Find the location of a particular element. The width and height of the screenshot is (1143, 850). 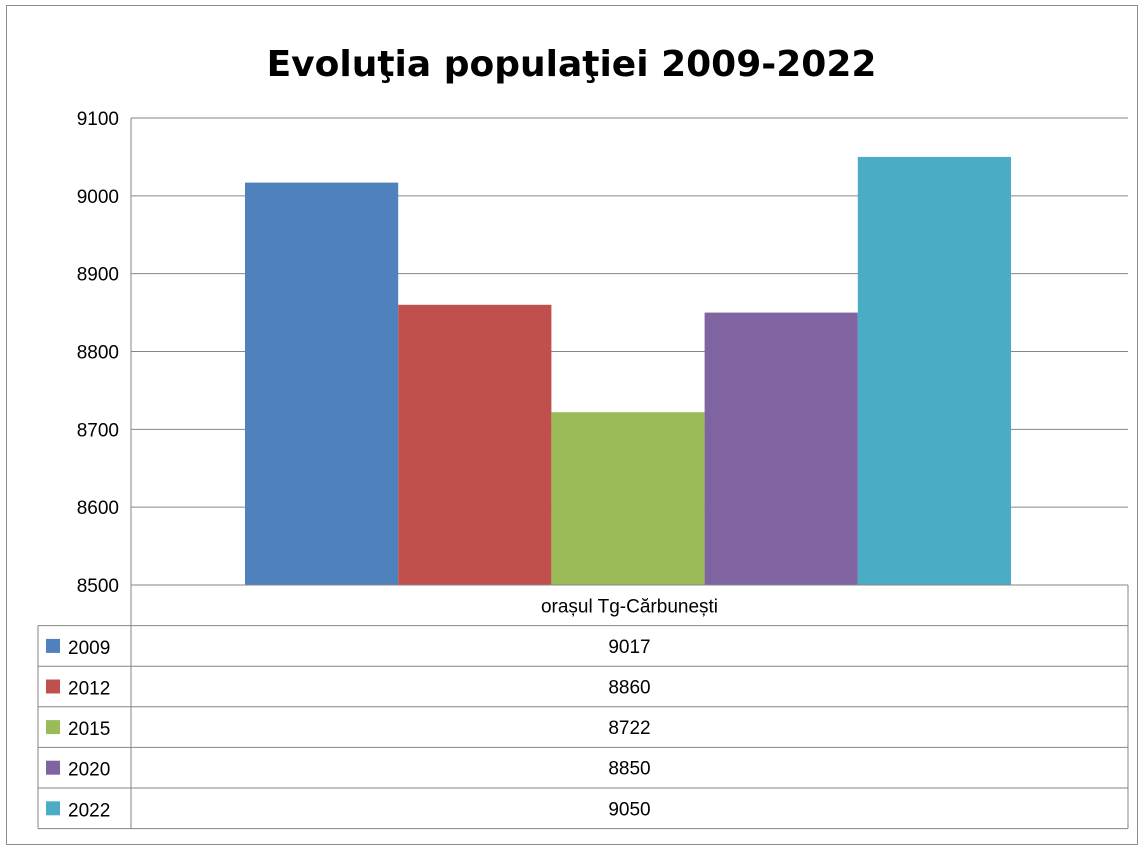

y-tick-label: 9000 is located at coordinates (98, 197).